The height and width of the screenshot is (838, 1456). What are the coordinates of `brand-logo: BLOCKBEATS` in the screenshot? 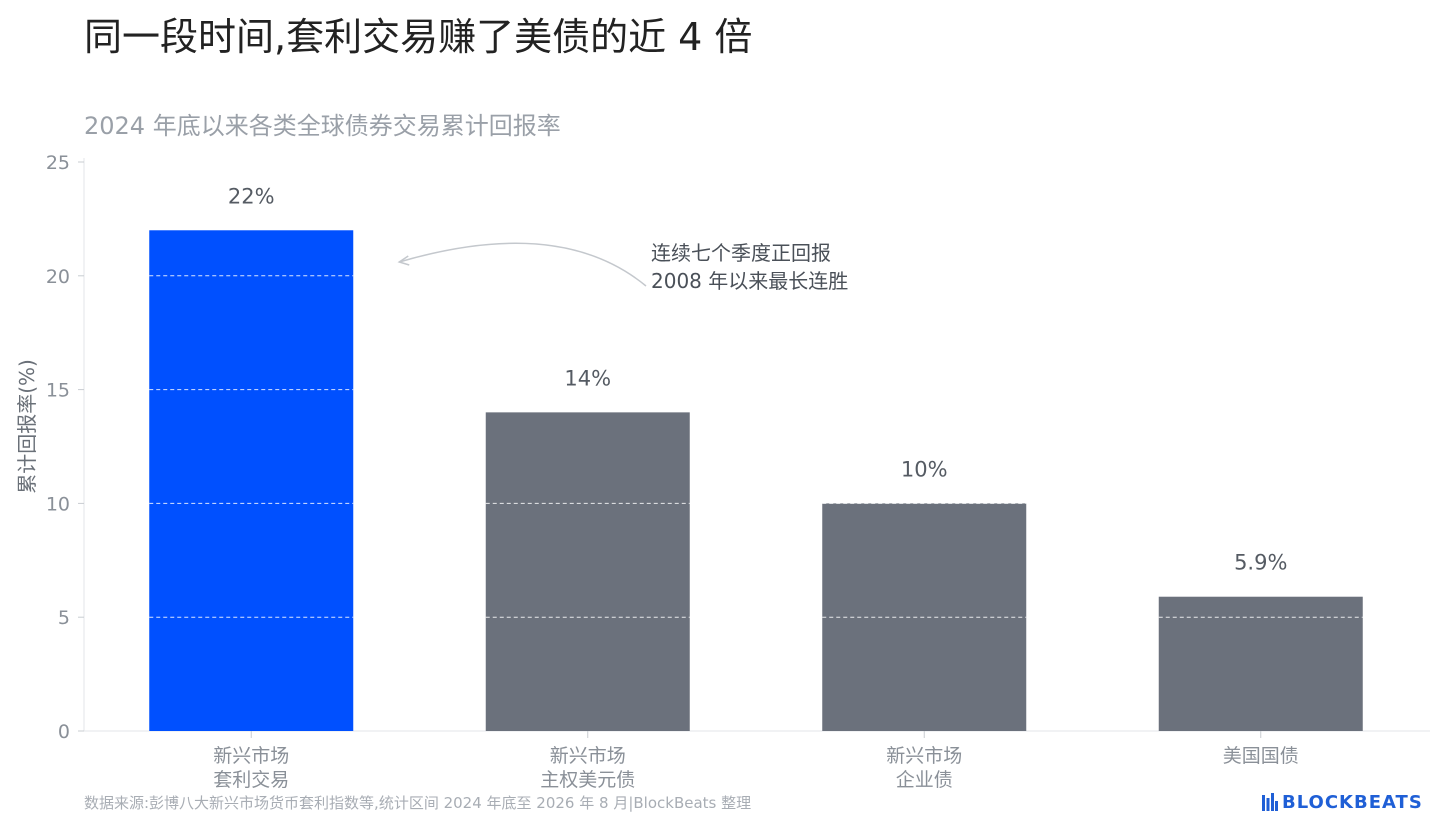 It's located at (1342, 802).